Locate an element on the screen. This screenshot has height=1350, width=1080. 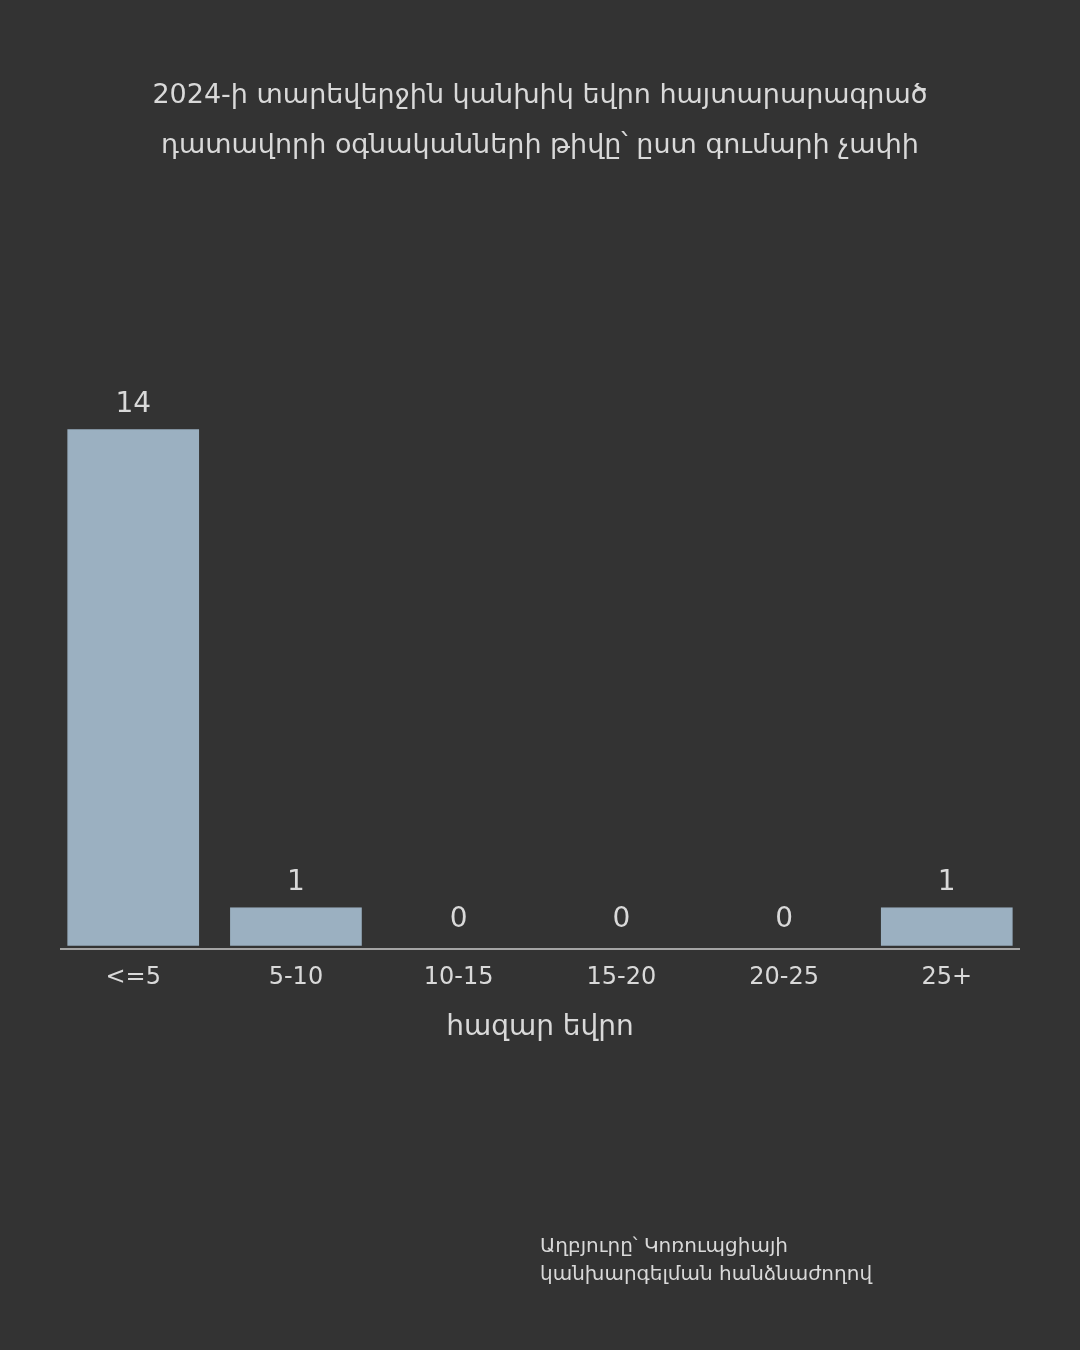
x-tick-label: 25+ is located at coordinates (947, 976).